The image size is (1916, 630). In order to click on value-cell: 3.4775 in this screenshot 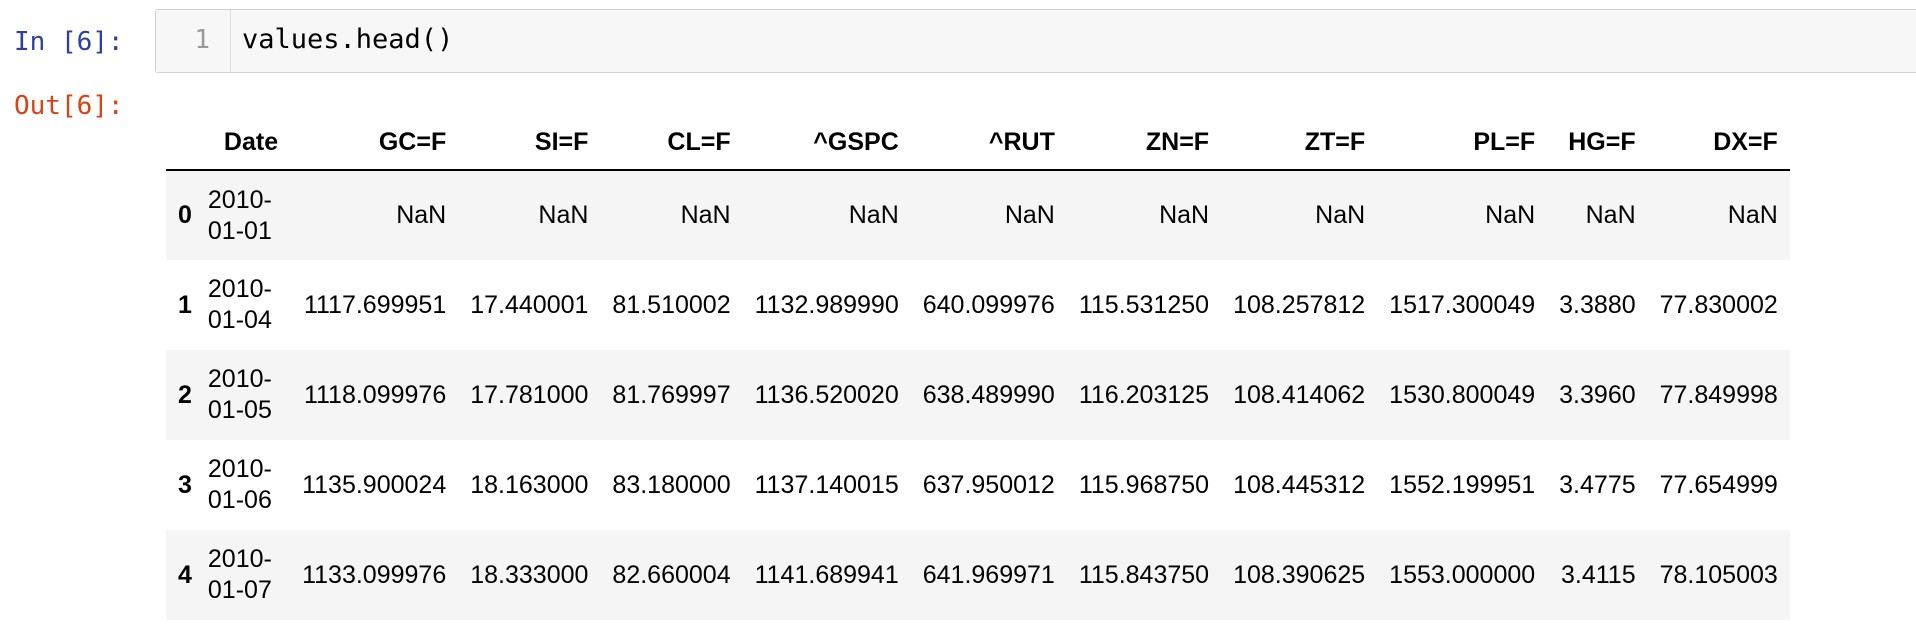, I will do `click(1597, 484)`.